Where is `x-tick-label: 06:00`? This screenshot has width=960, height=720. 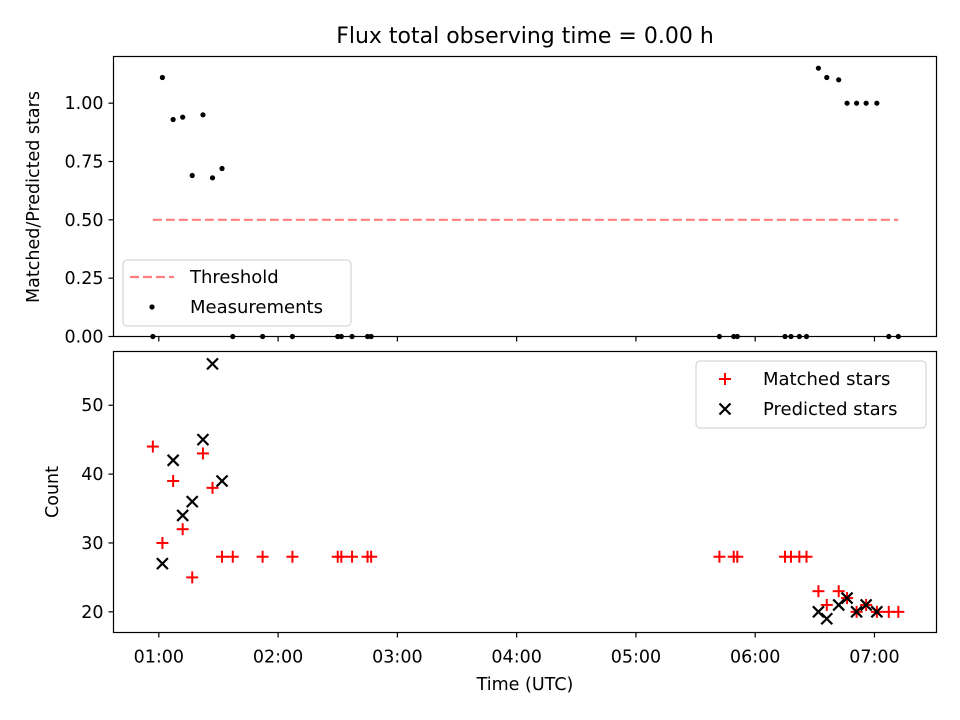
x-tick-label: 06:00 is located at coordinates (755, 658).